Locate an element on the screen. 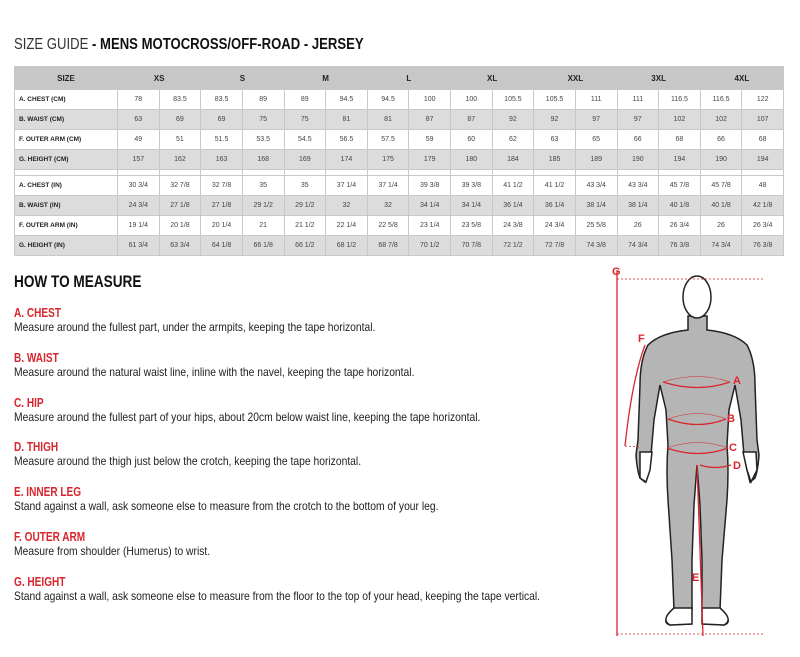 This screenshot has height=657, width=800. size-header-row: SIZE XS S M L XL XXL 3XL 4XL is located at coordinates (399, 78).